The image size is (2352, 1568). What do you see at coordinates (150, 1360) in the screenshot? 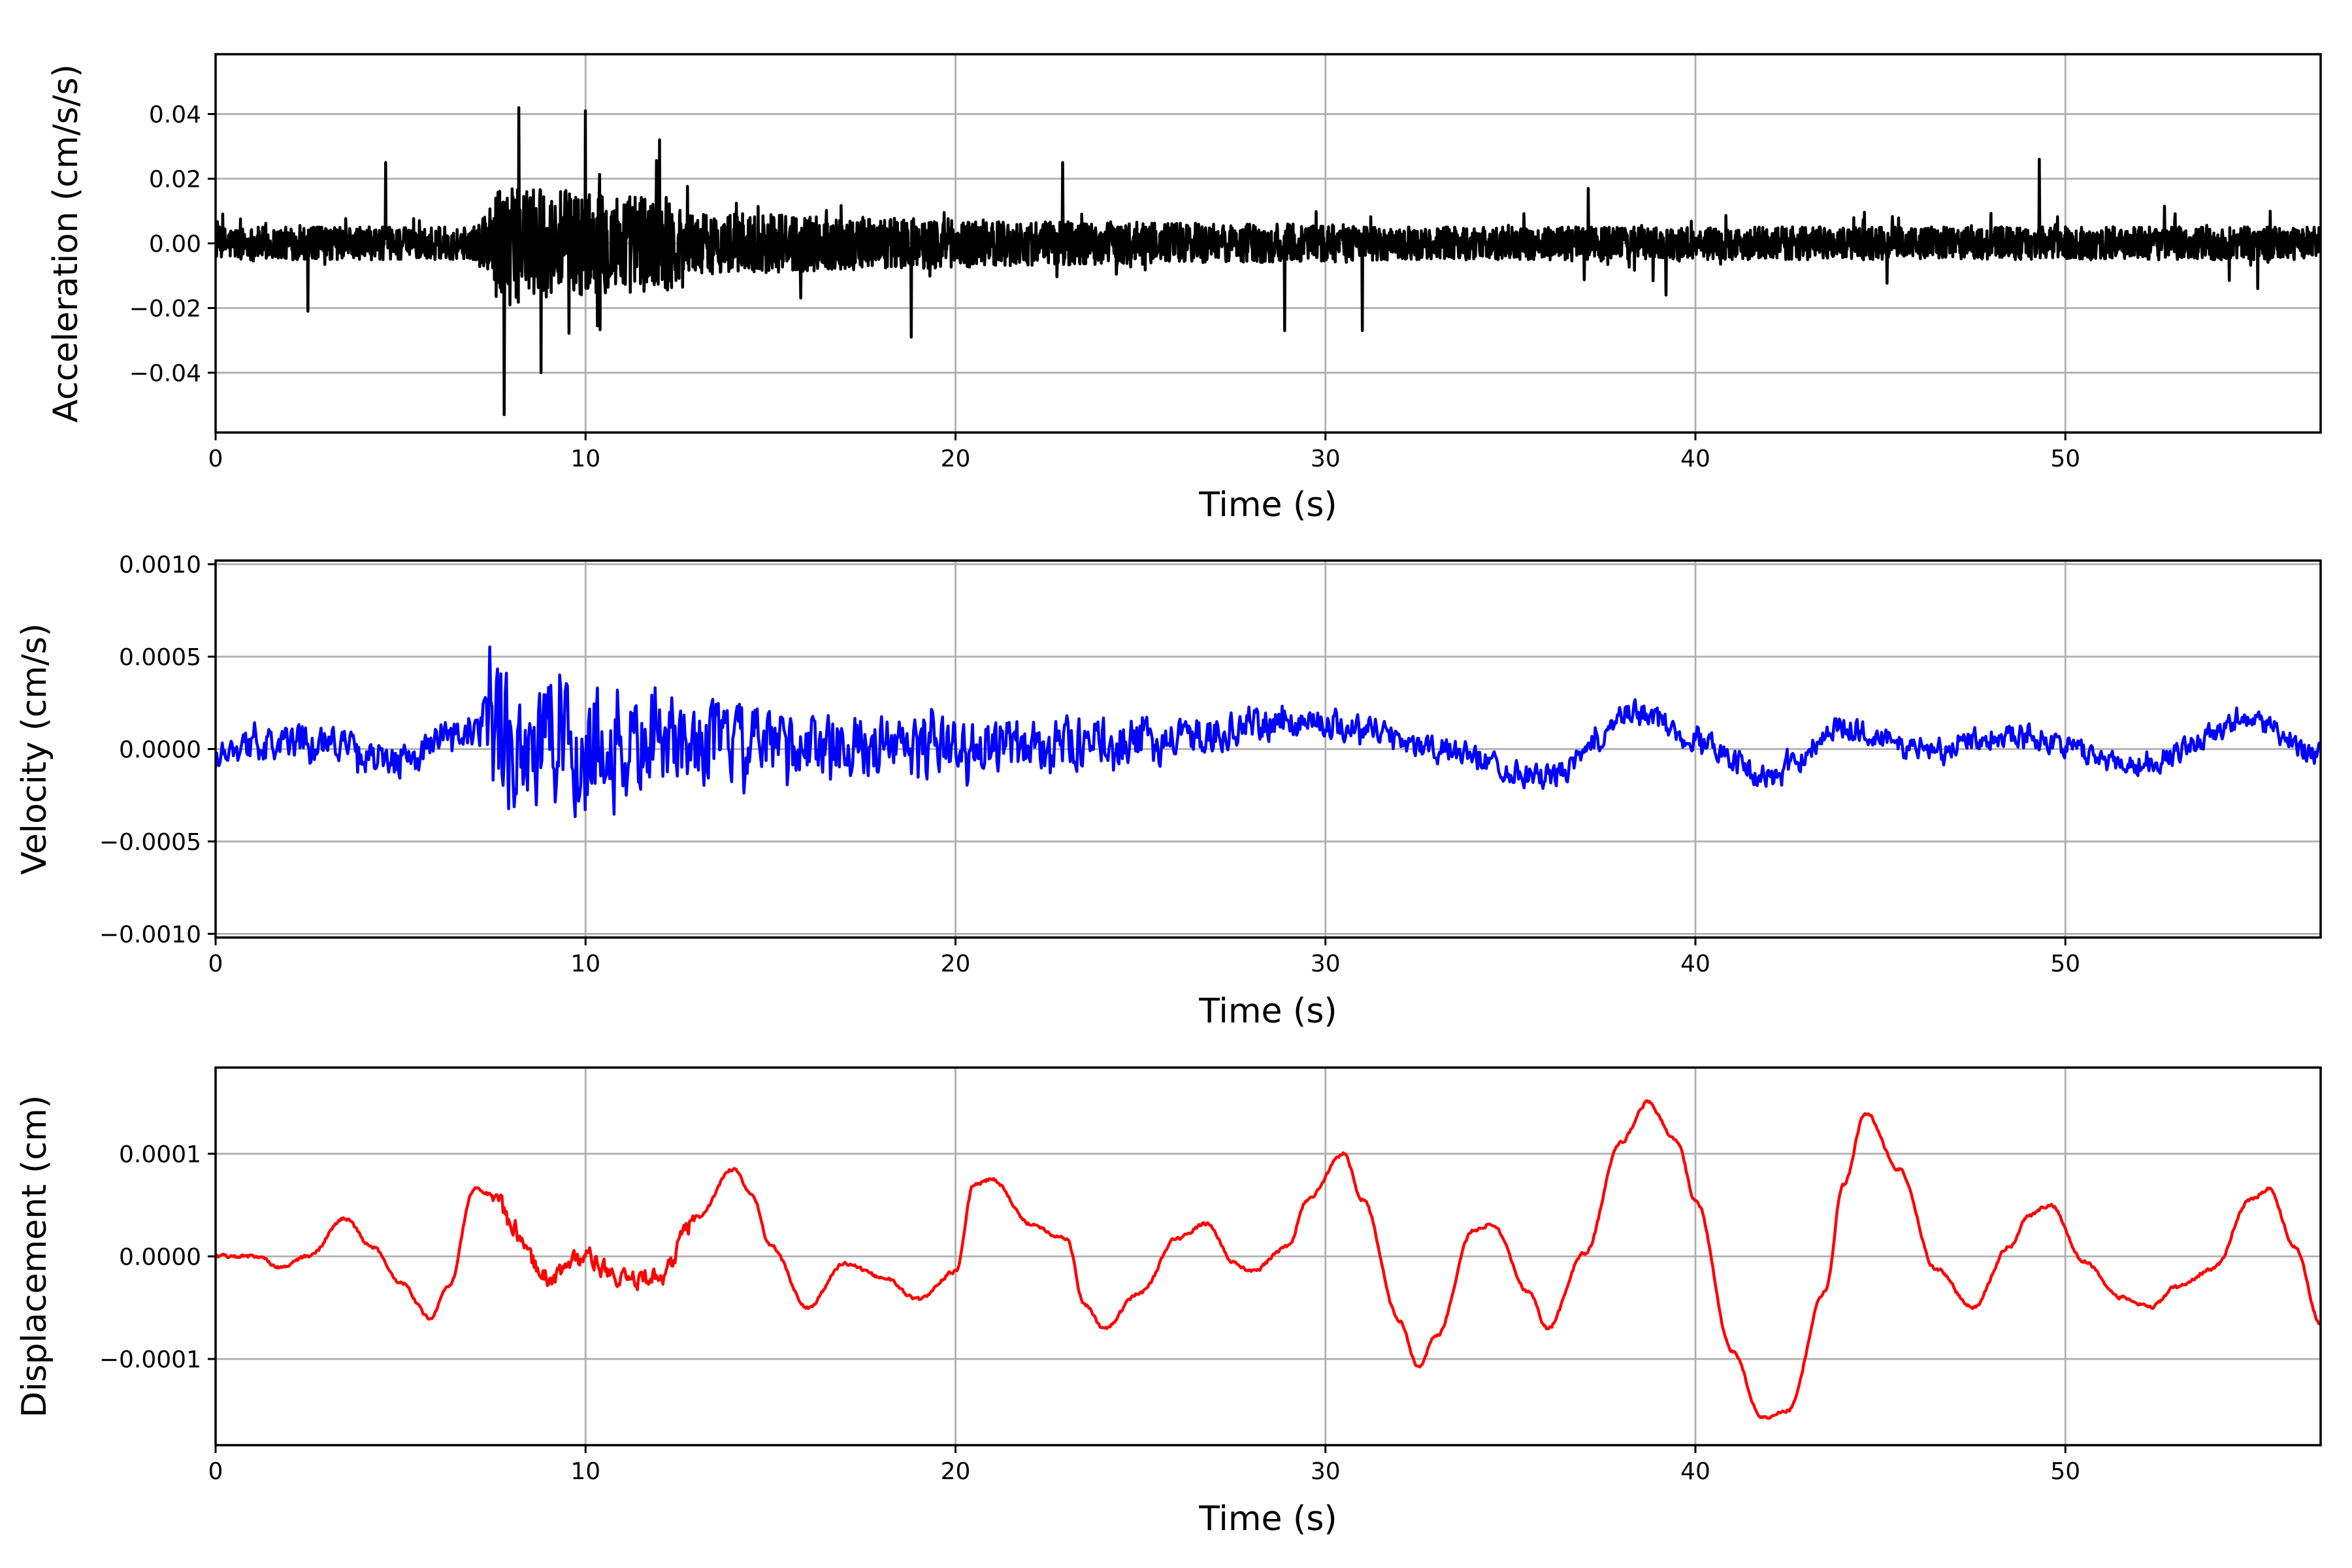
I see `y-tick-label: −0.0001` at bounding box center [150, 1360].